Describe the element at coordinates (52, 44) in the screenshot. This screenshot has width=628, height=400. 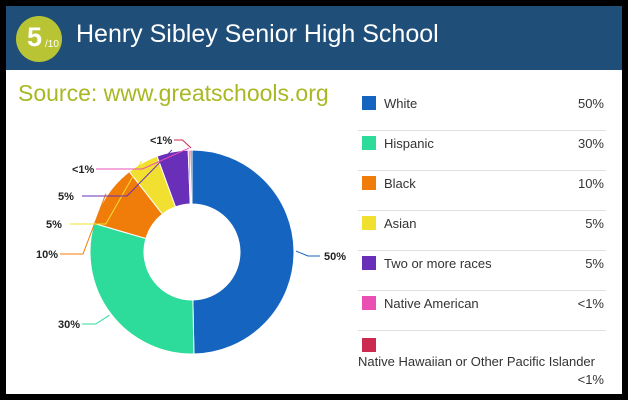
I see `rating-scale: /10` at that location.